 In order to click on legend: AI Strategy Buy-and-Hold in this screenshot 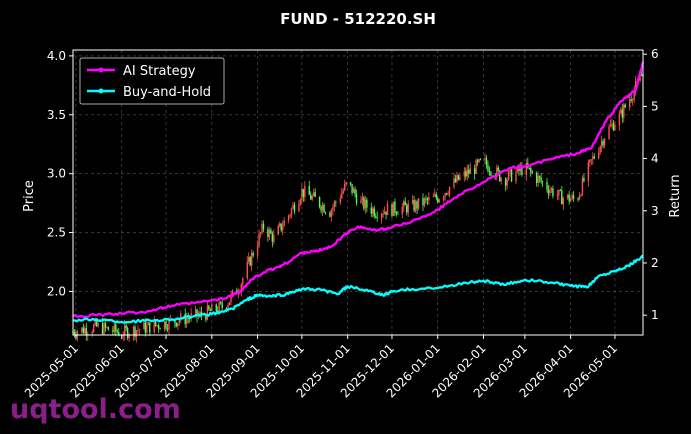, I will do `click(152, 81)`.